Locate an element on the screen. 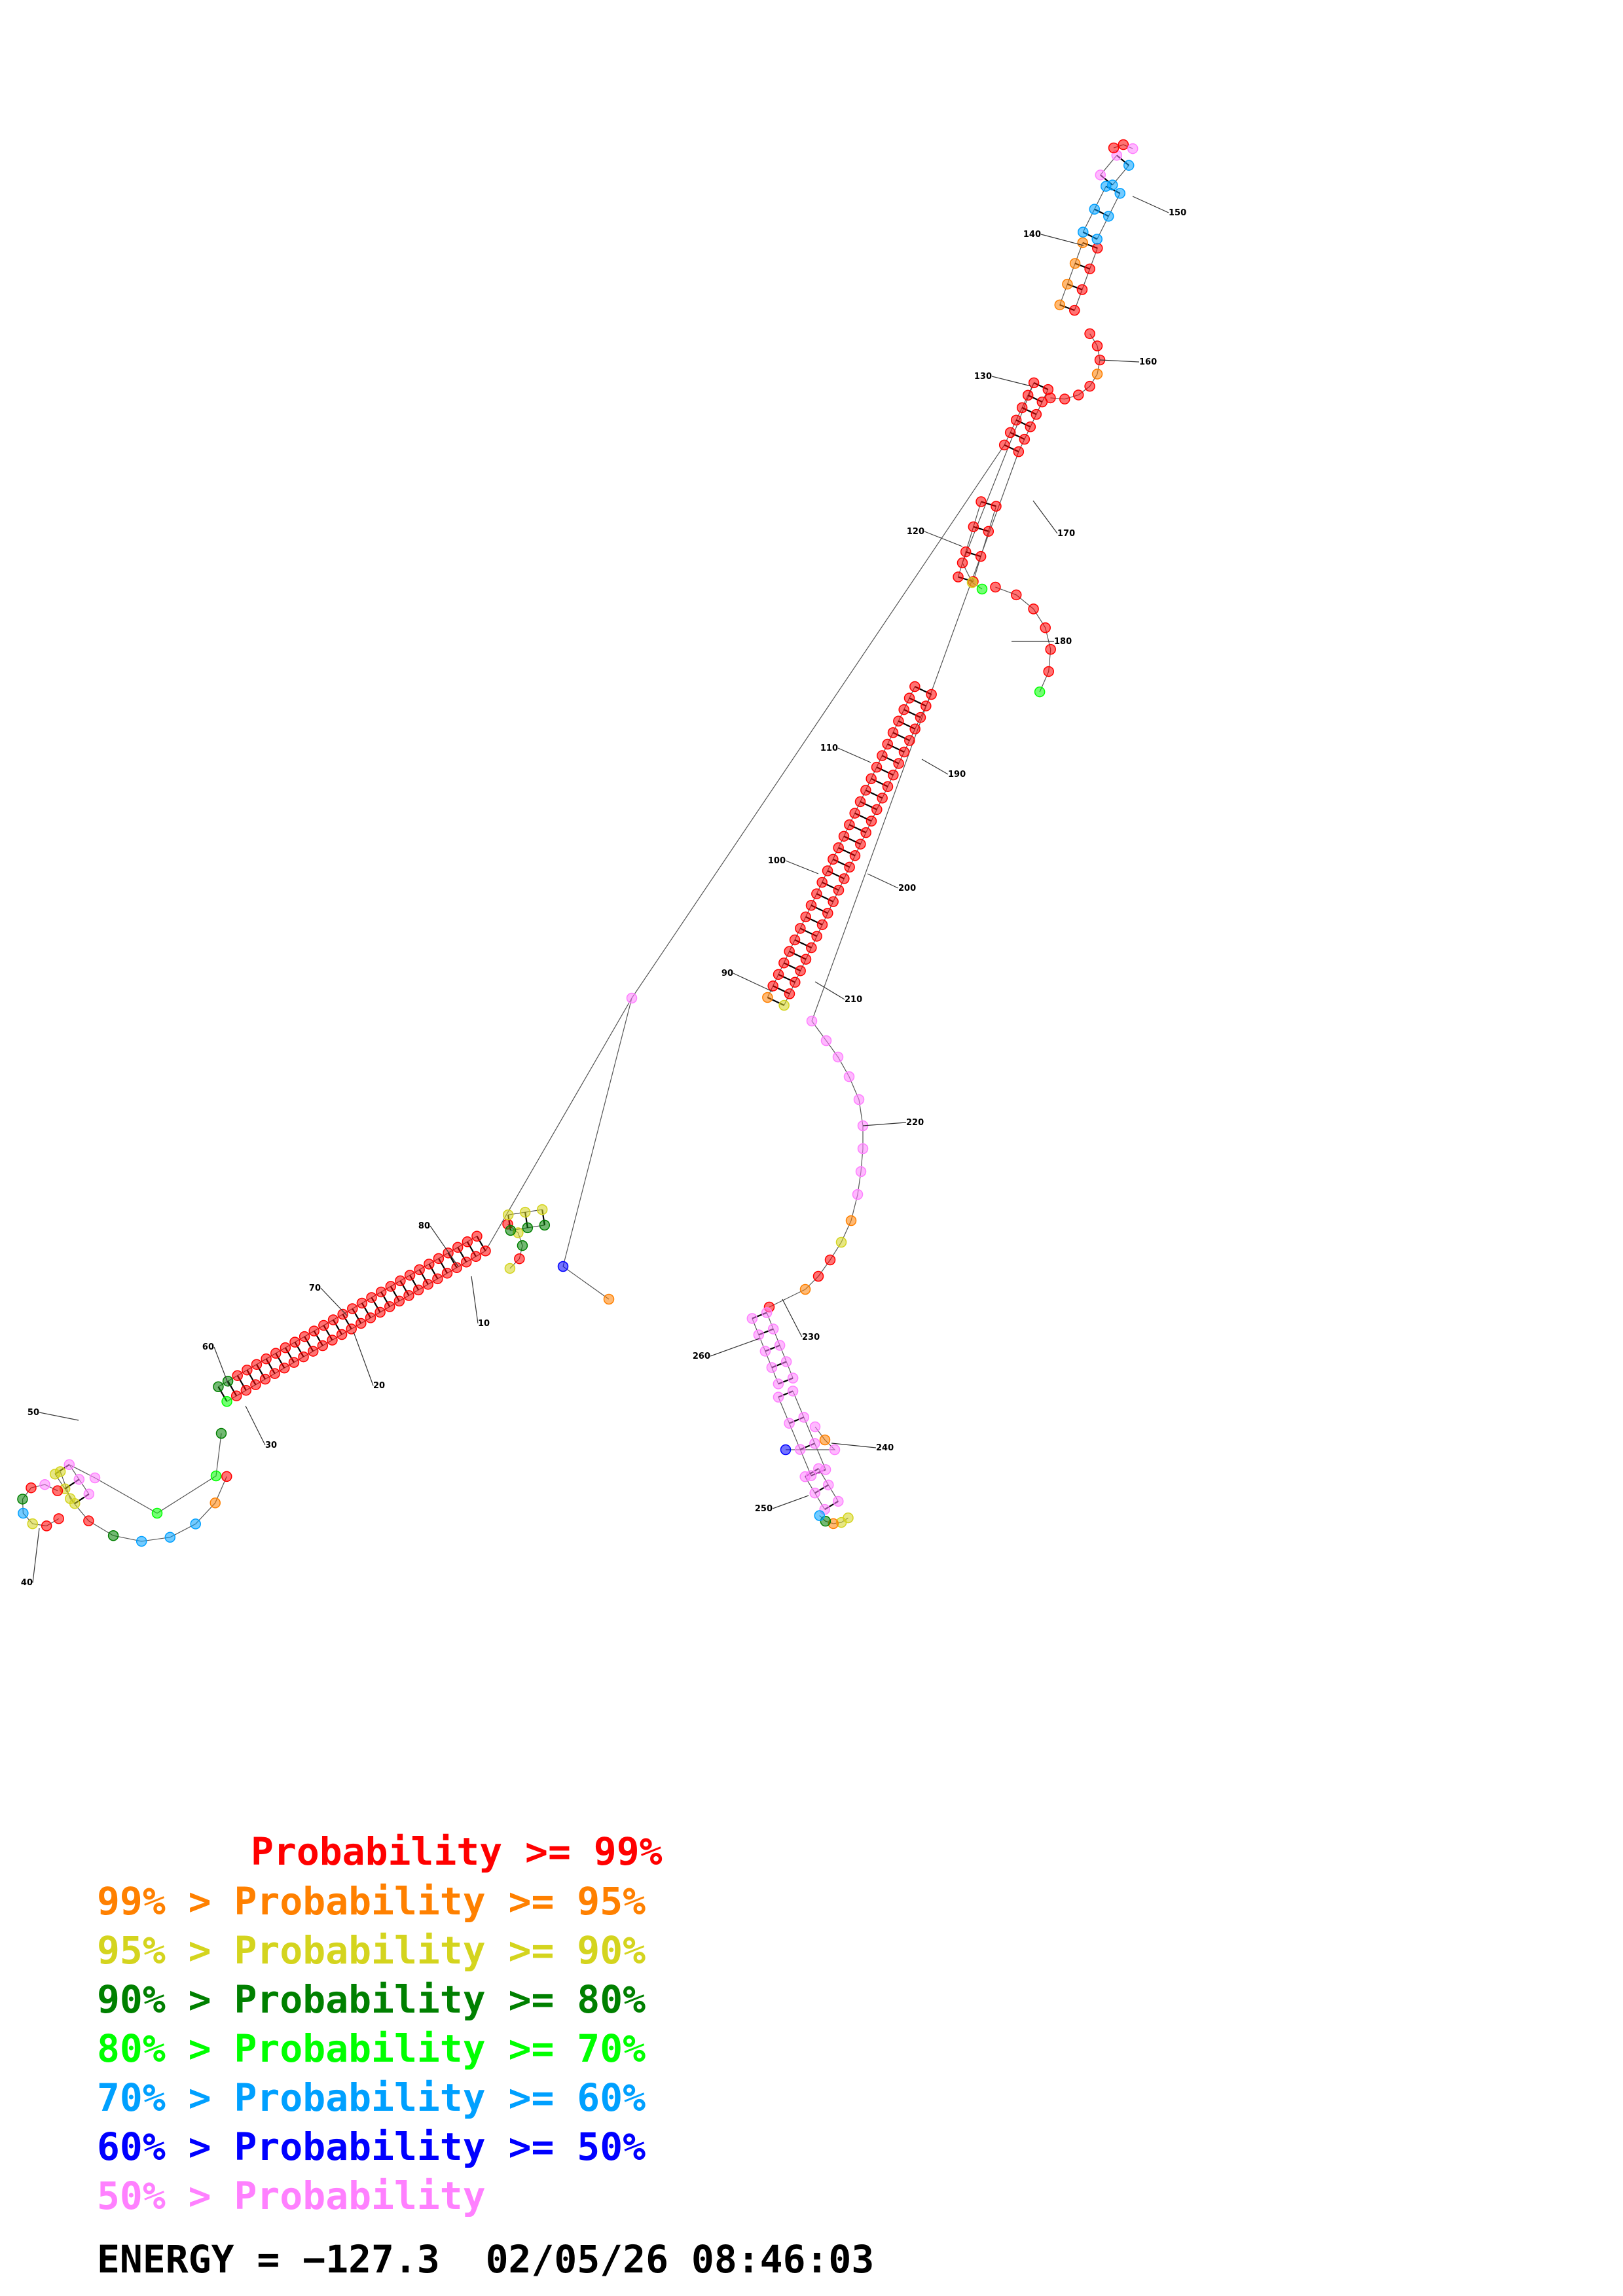 The width and height of the screenshot is (1623, 2296). legend-prefix: 99% > is located at coordinates (165, 1901).